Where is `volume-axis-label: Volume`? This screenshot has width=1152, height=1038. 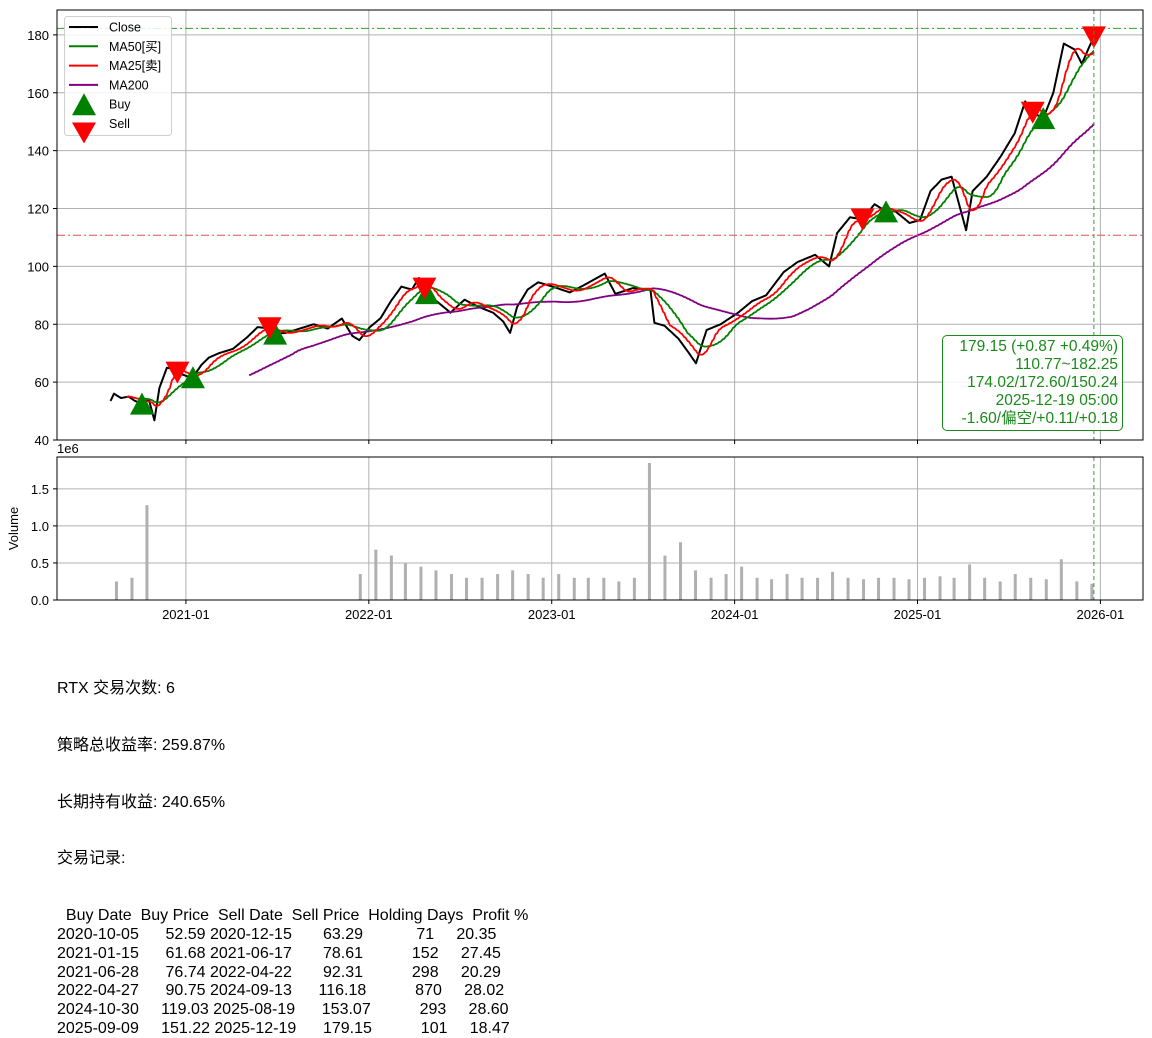
volume-axis-label: Volume is located at coordinates (13, 528).